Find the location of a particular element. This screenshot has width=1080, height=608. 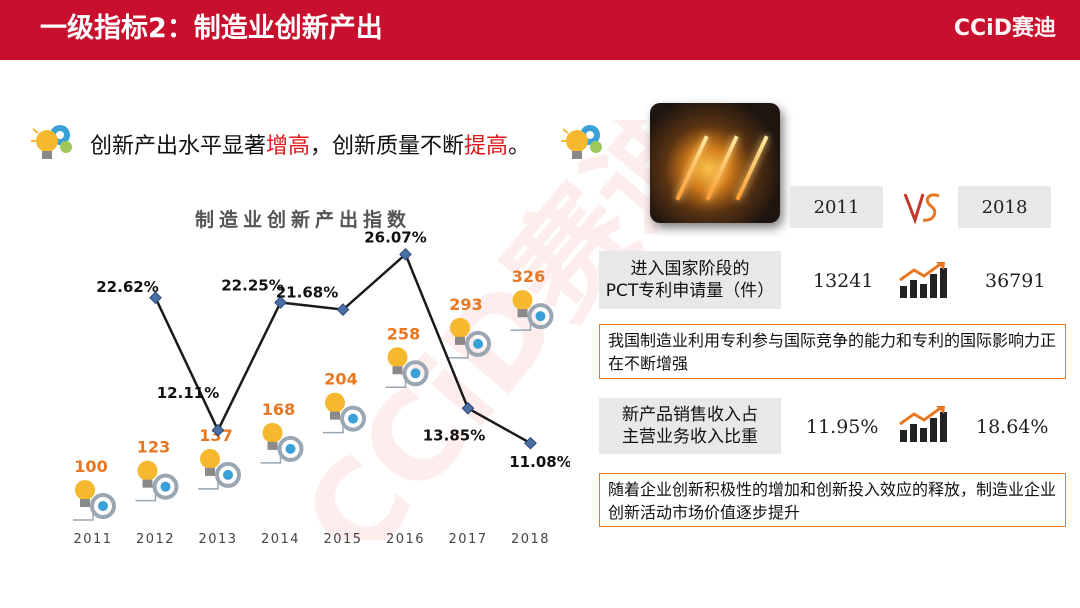

note-market-value: 随着企业创新积极性的增加和创新投入效应的释放，制造业企业创新活动市场价值逐步提升 is located at coordinates (832, 500).